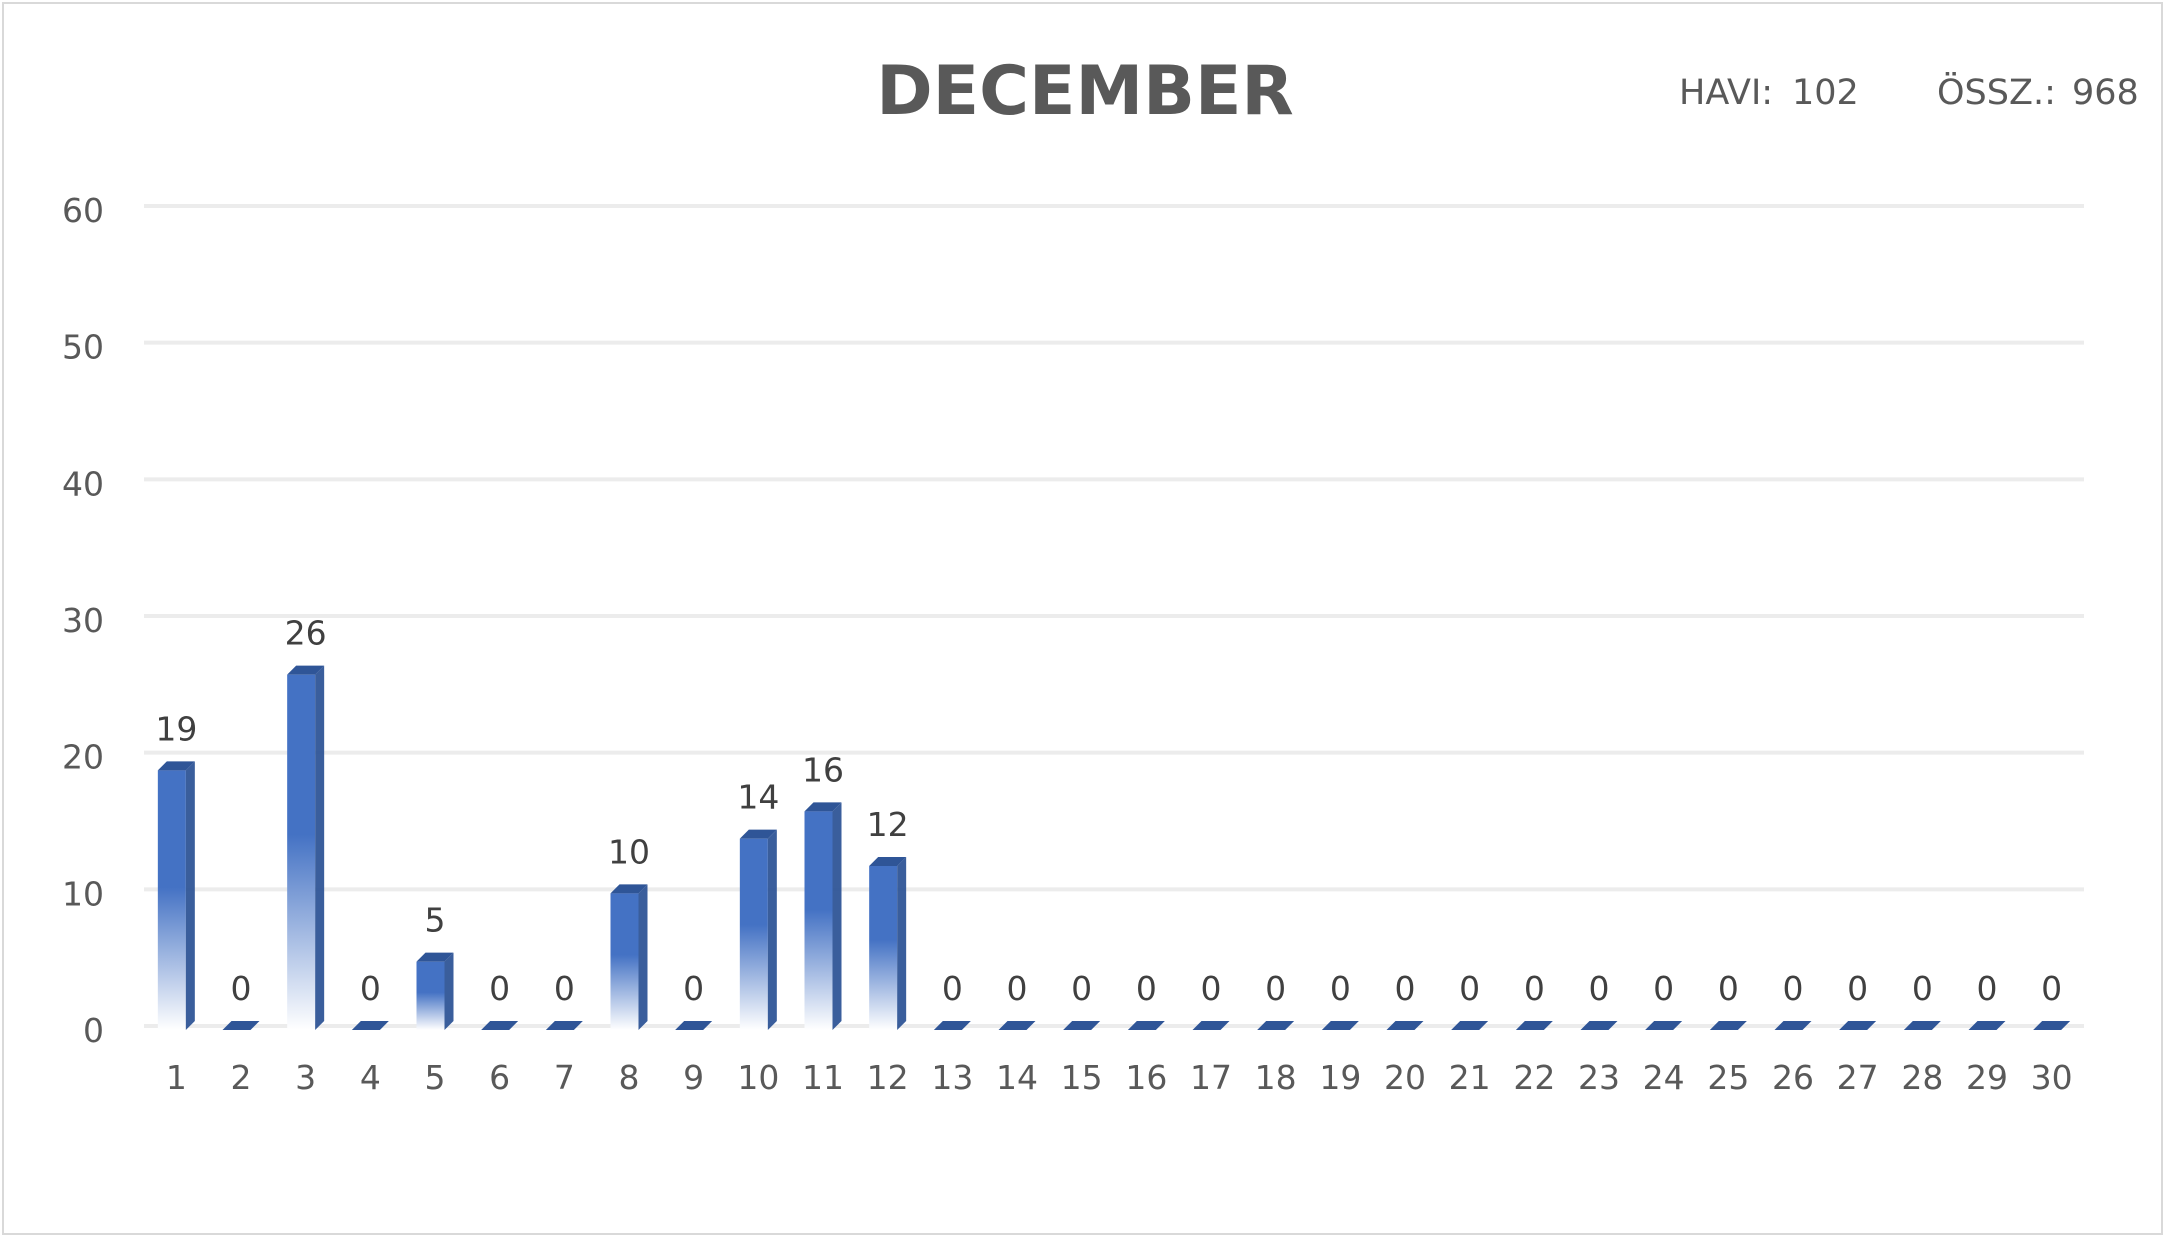 The height and width of the screenshot is (1239, 2167). Describe the element at coordinates (83, 483) in the screenshot. I see `y-tick-label: 40` at that location.